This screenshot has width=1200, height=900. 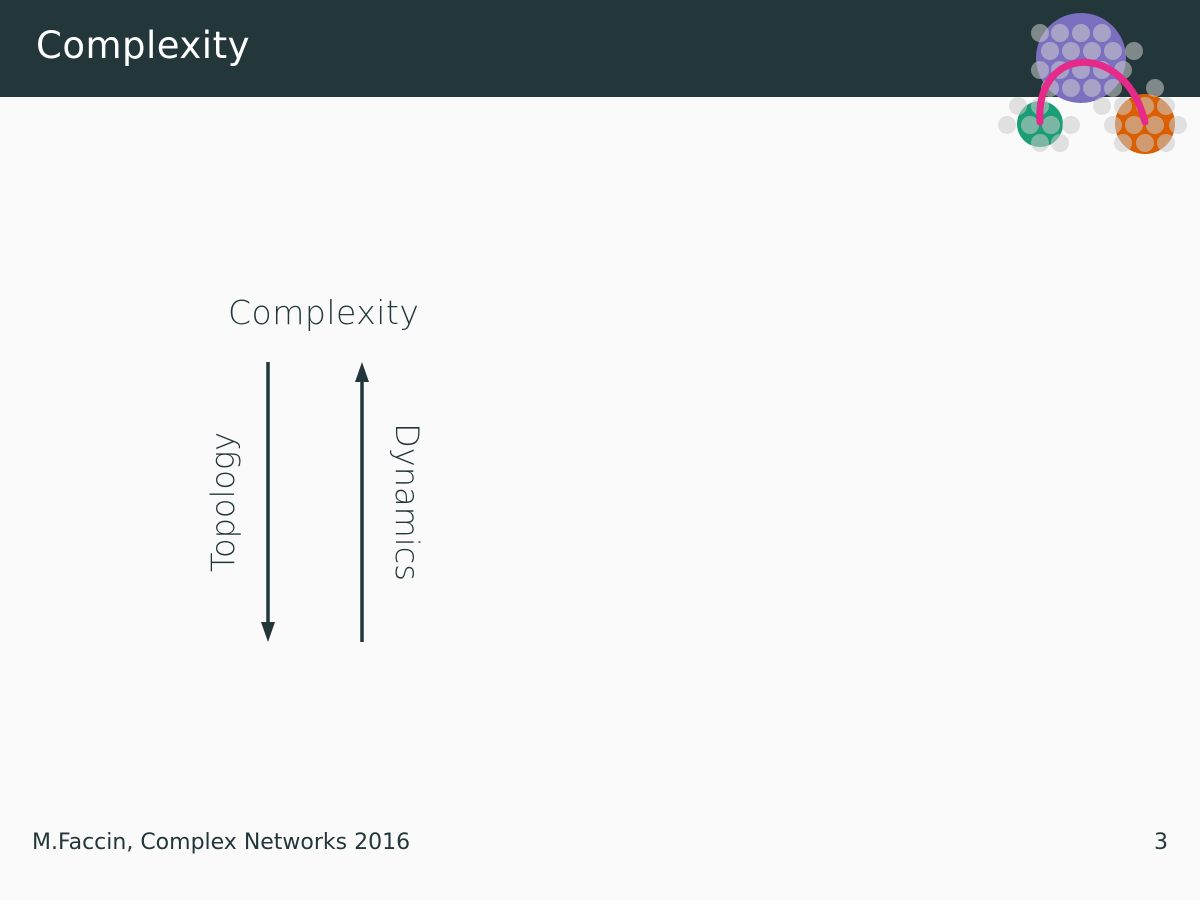 What do you see at coordinates (1092, 83) in the screenshot?
I see `network-communities-logo-icon` at bounding box center [1092, 83].